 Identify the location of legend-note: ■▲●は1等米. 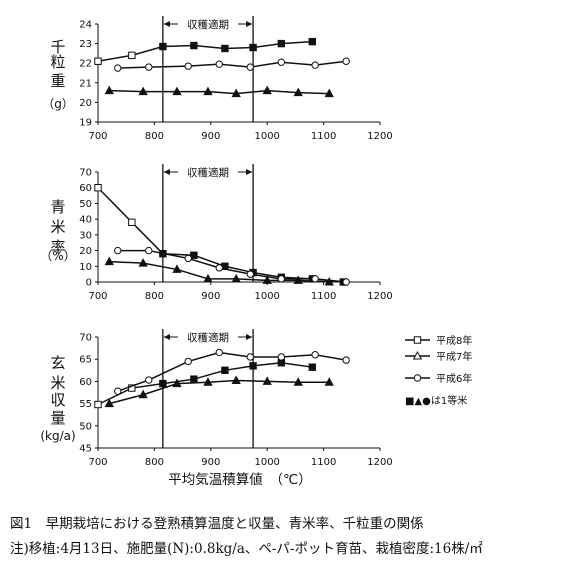
(436, 400).